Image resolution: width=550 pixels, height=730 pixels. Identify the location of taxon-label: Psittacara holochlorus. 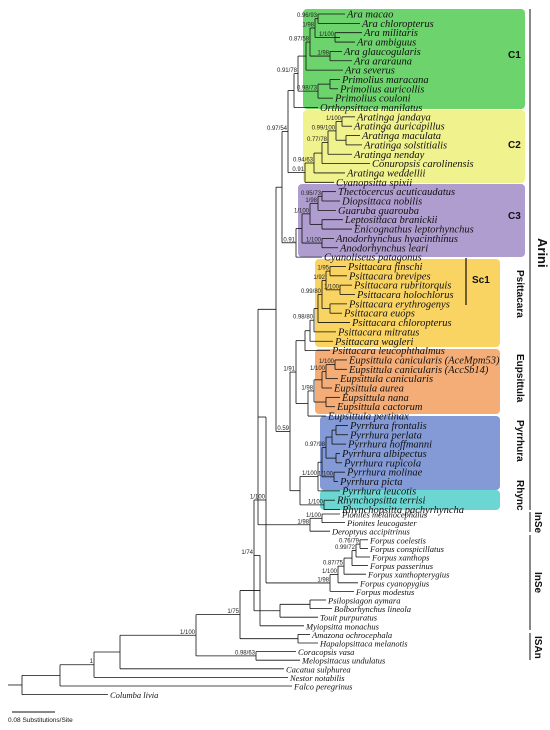
(405, 295).